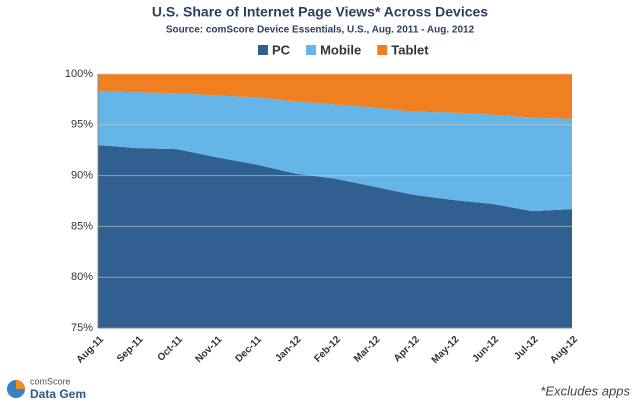 The height and width of the screenshot is (412, 639). Describe the element at coordinates (50, 381) in the screenshot. I see `logo-text: comScore` at that location.